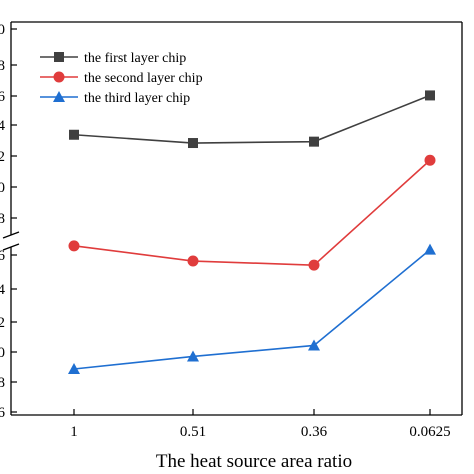  Describe the element at coordinates (429, 432) in the screenshot. I see `x-tick-label: 0.0625` at that location.